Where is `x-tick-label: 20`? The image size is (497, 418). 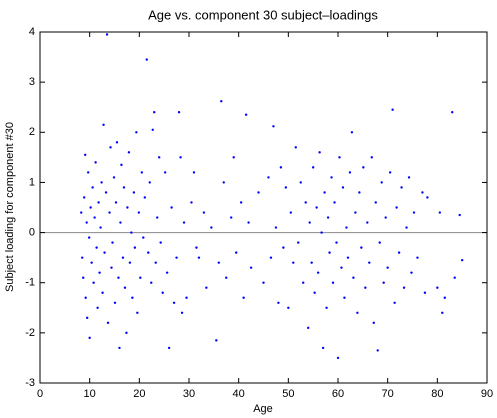
x-tick-label: 20 is located at coordinates (139, 394).